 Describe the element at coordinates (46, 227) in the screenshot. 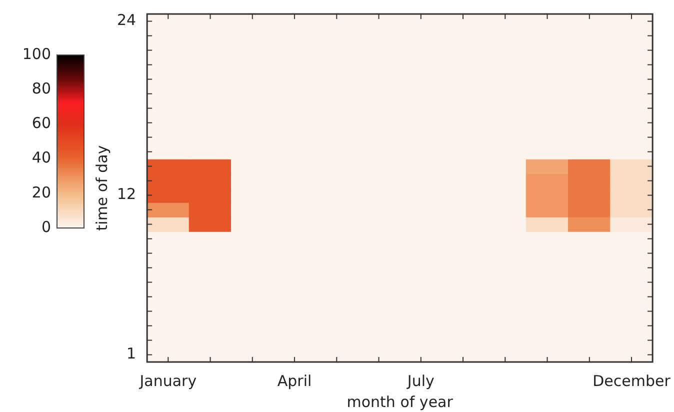

I see `color-bar-label: 0` at that location.